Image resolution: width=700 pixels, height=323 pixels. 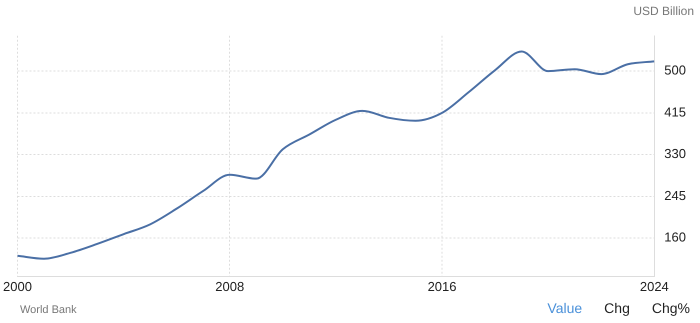 What do you see at coordinates (48, 310) in the screenshot?
I see `text: World Bank` at bounding box center [48, 310].